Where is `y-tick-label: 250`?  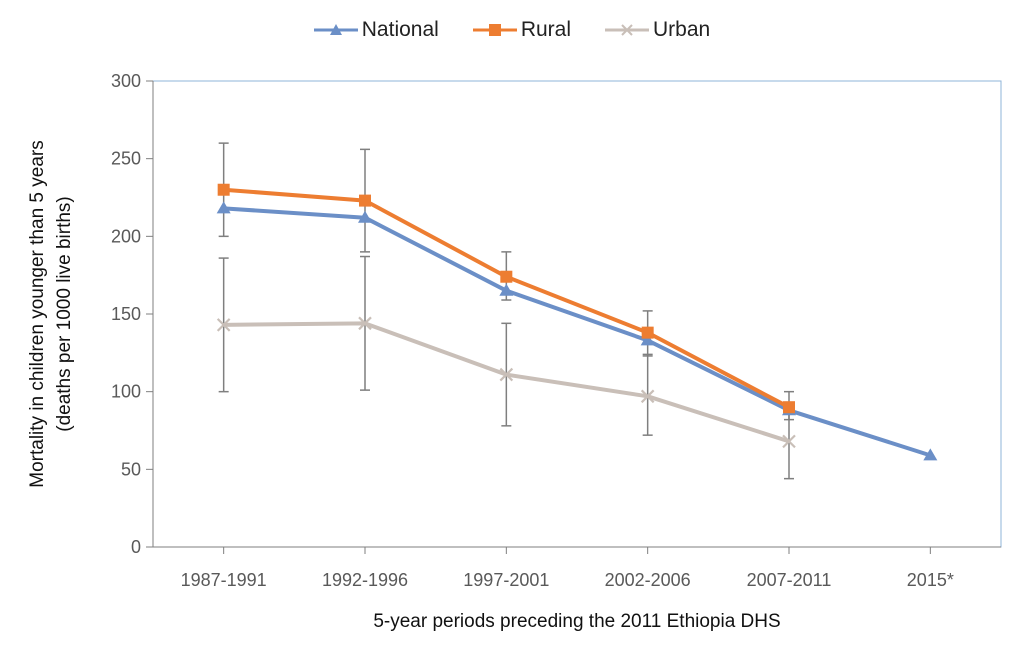
y-tick-label: 250 is located at coordinates (126, 159).